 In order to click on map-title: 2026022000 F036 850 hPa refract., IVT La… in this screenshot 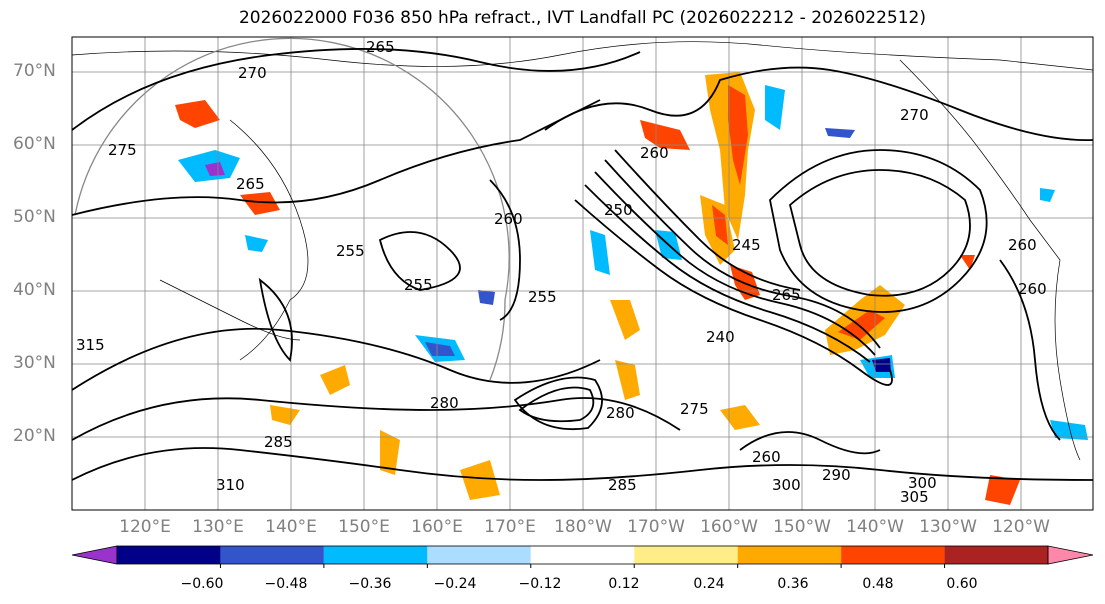, I will do `click(582, 18)`.